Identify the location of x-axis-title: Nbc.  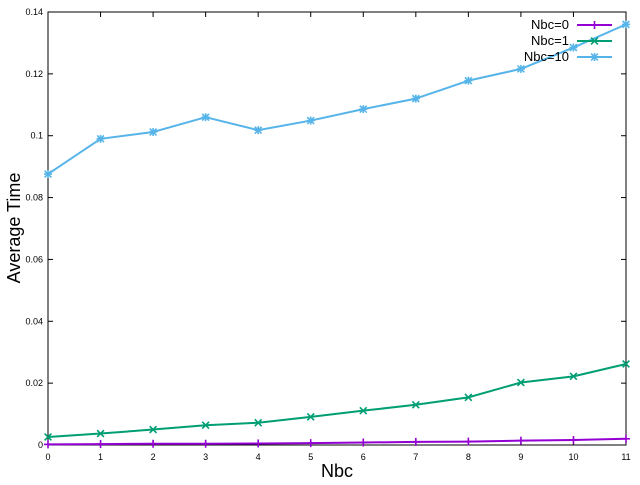
(337, 470).